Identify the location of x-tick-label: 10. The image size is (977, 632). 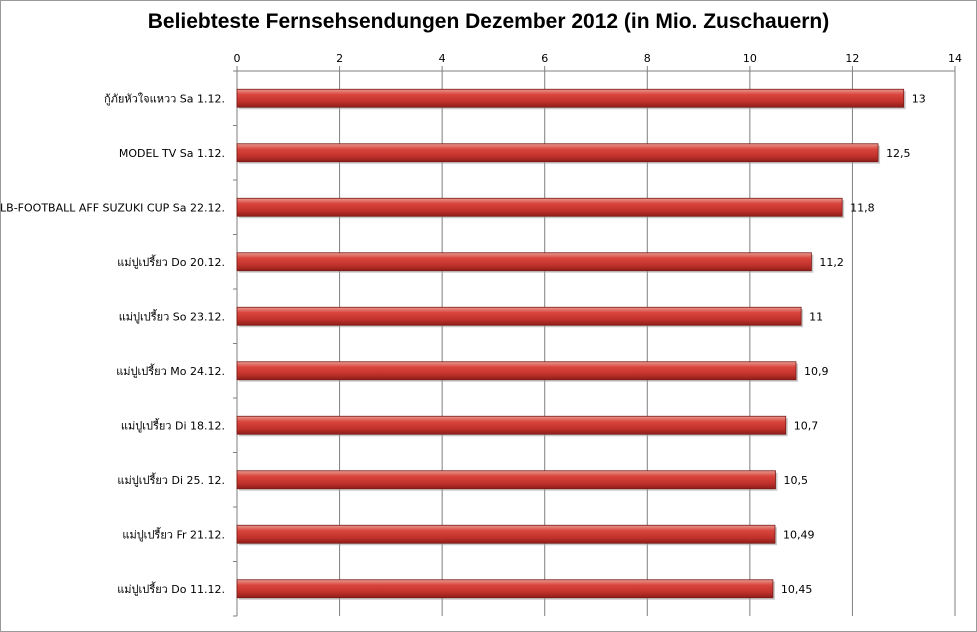
(750, 58).